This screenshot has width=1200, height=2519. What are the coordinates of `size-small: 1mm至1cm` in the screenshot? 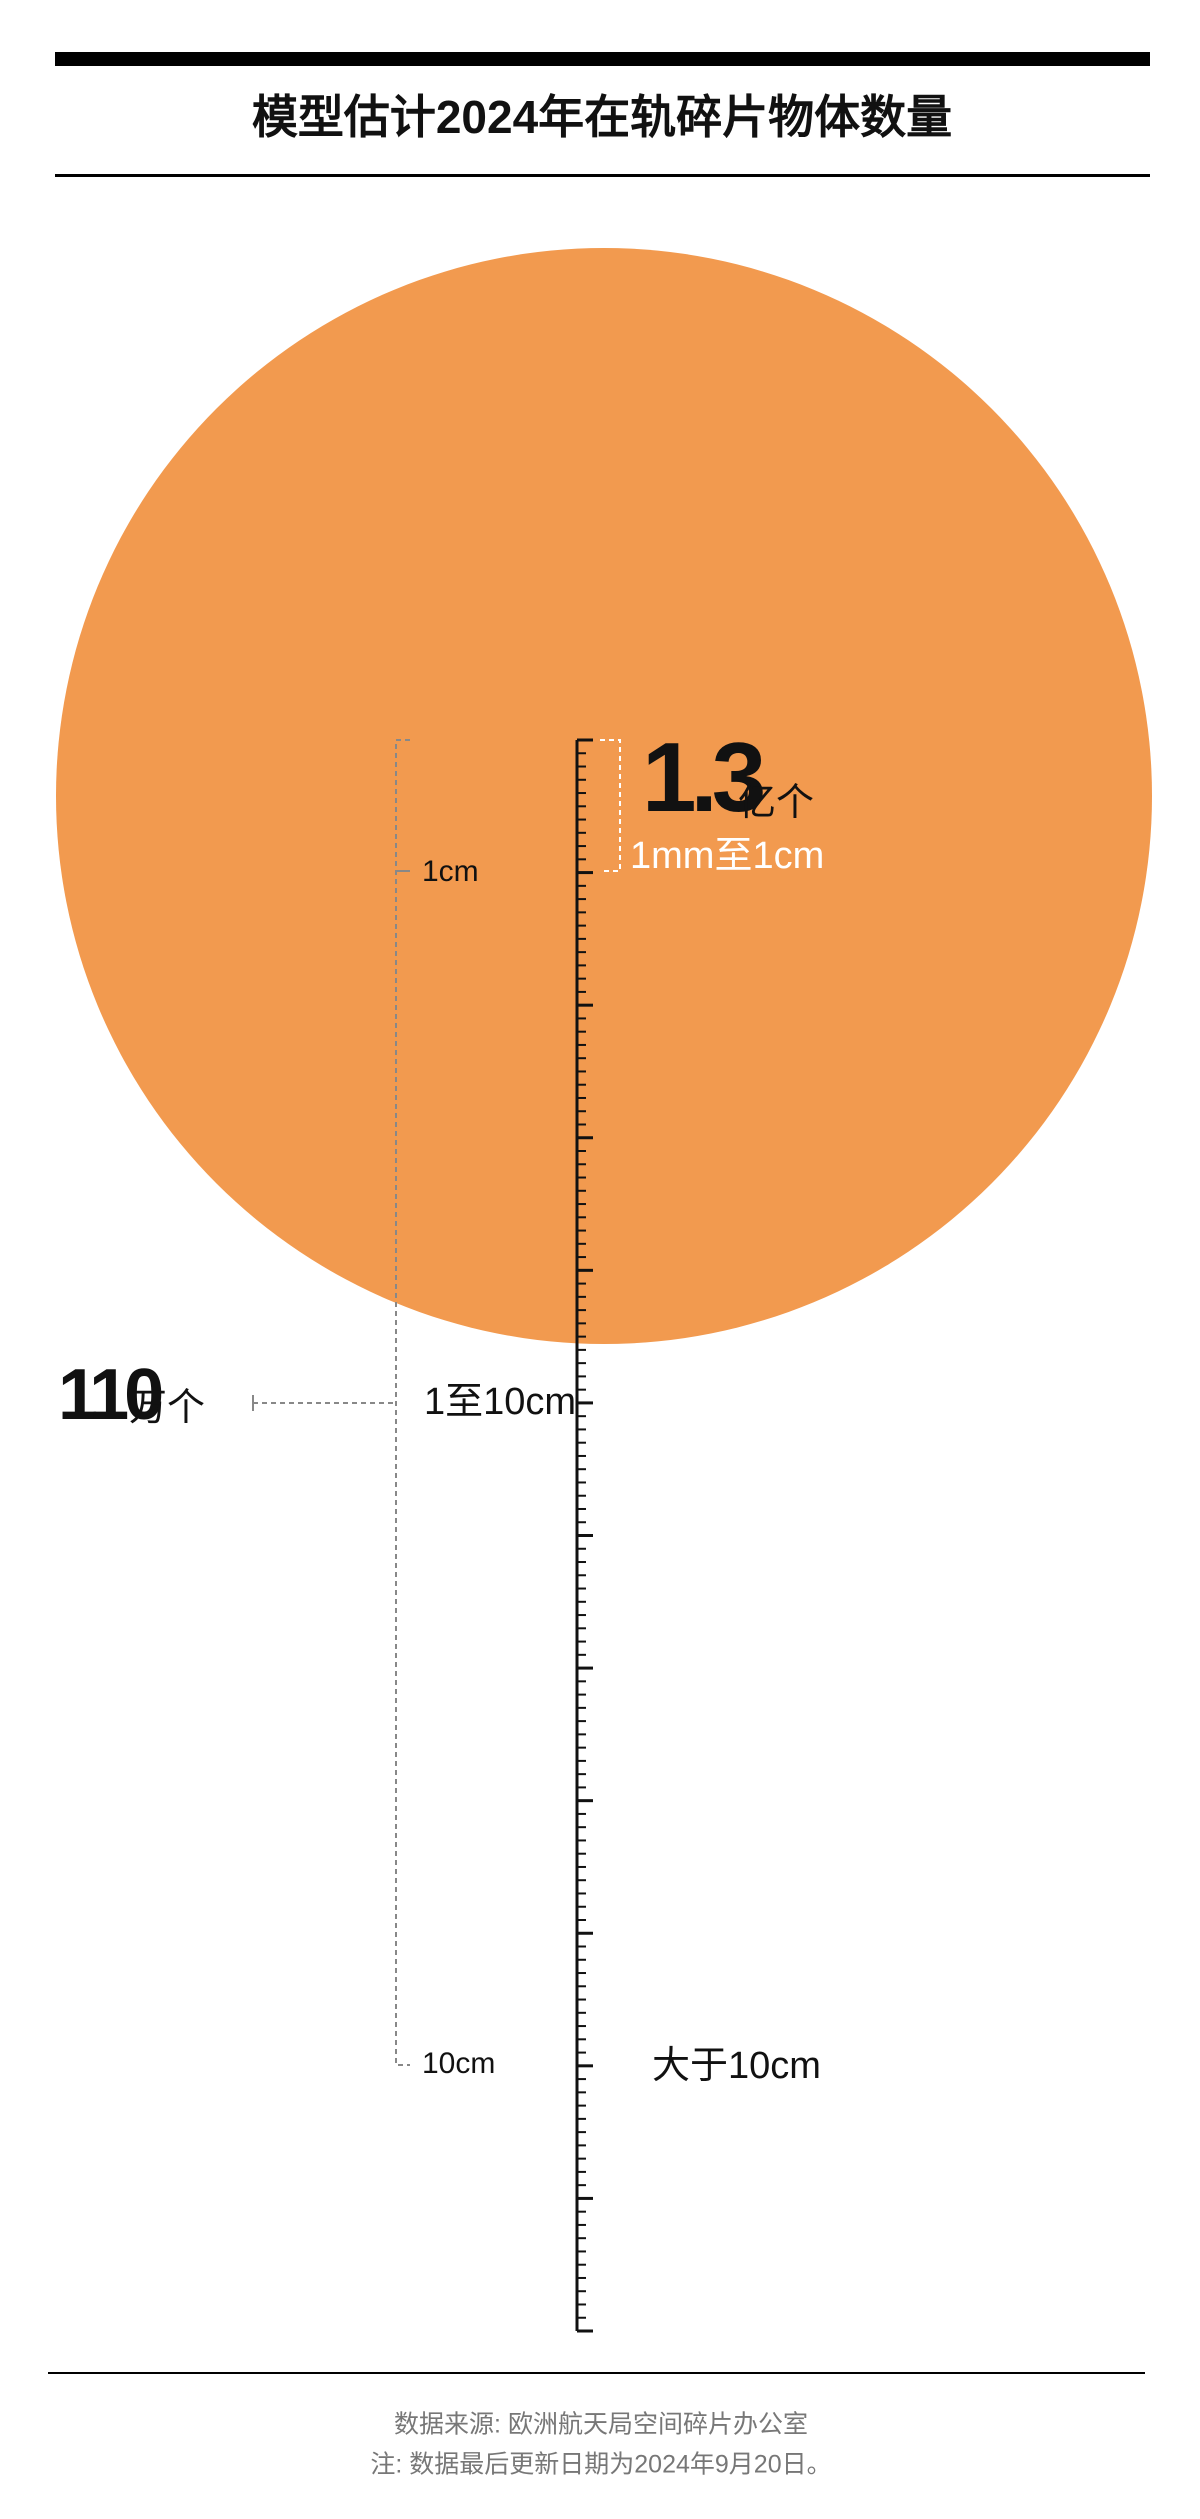 It's located at (727, 856).